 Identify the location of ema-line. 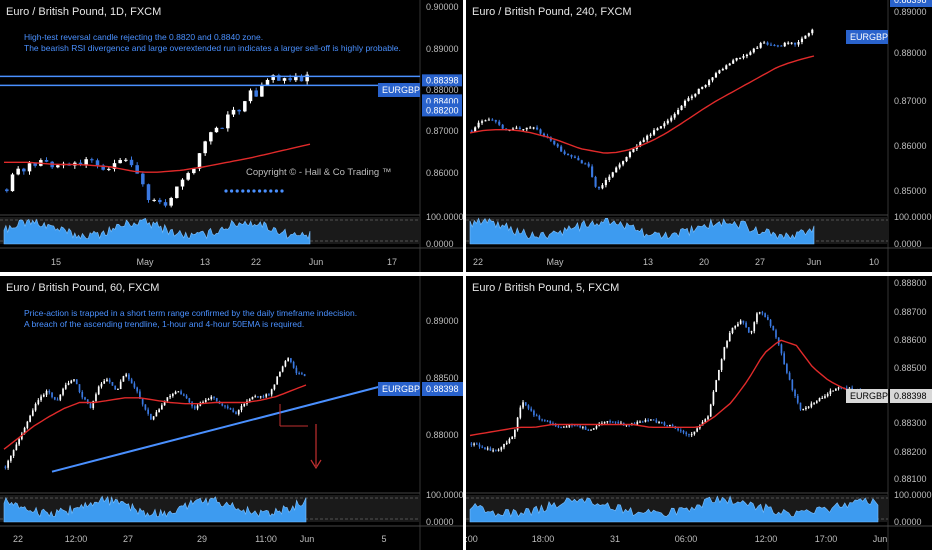
(642, 104).